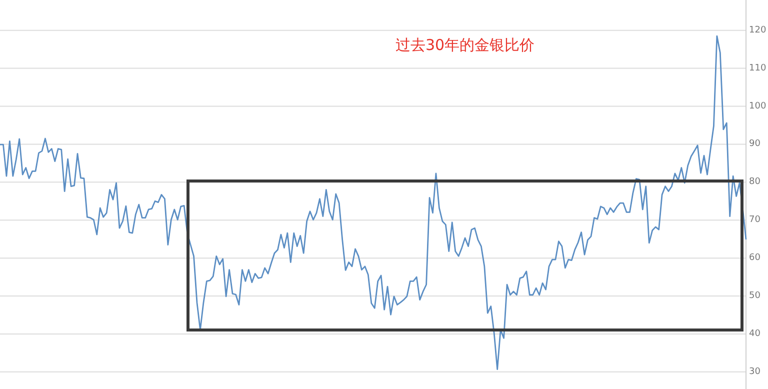  Describe the element at coordinates (755, 296) in the screenshot. I see `y-tick-label: 50` at that location.